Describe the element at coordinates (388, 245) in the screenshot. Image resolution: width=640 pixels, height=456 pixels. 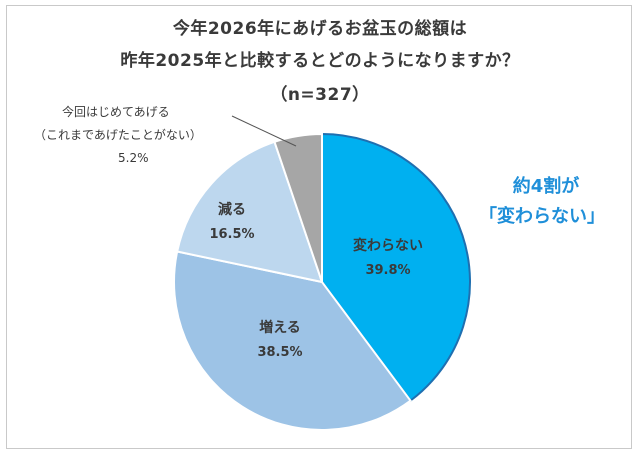
I see `slice-no-change-label: 変わらない` at that location.